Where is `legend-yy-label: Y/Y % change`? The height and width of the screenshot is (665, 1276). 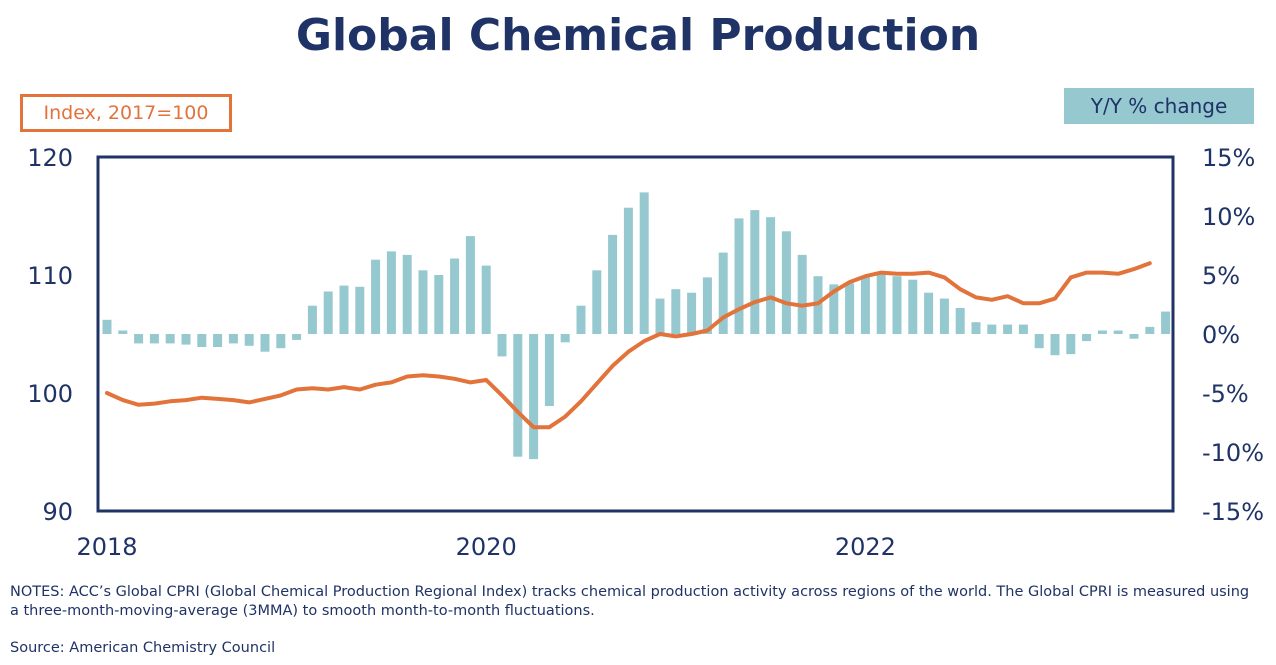 legend-yy-label: Y/Y % change is located at coordinates (1159, 106).